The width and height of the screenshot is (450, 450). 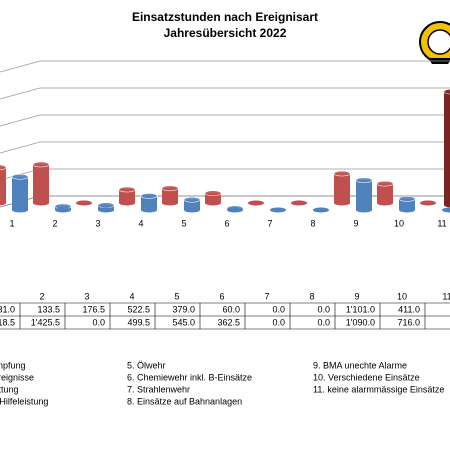 I want to click on legend-item: 4. Technische Hilfeleistung, so click(x=24, y=401).